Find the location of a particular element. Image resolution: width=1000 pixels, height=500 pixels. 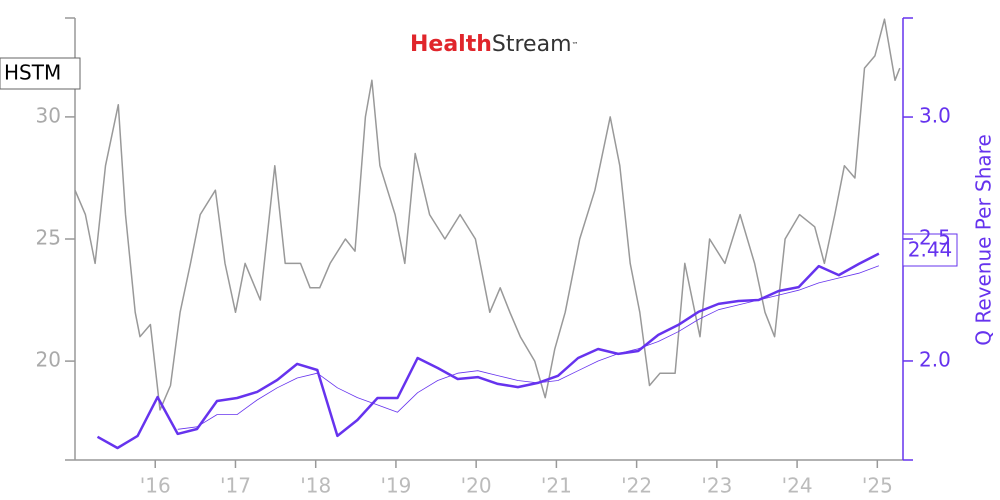

ticker-box is located at coordinates (40, 73).